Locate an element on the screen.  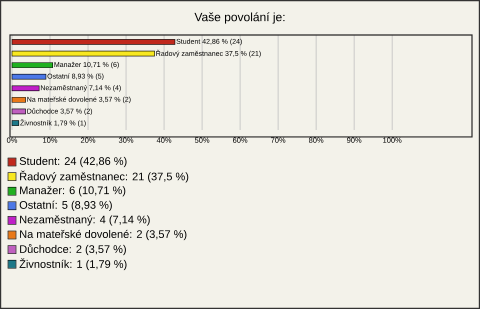
text: Na mateřské dovolené: 2 (3,57 %) is located at coordinates (103, 235).